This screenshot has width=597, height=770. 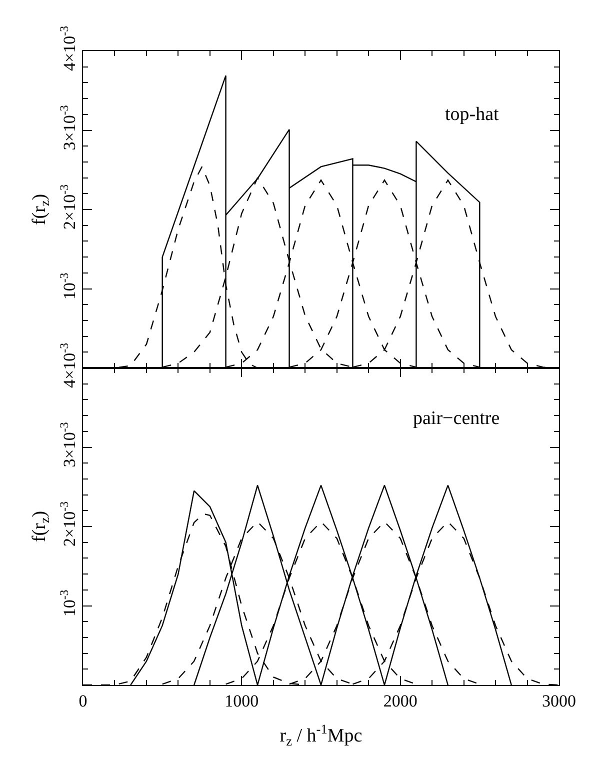 What do you see at coordinates (241, 701) in the screenshot?
I see `x-tick-label: 1000` at bounding box center [241, 701].